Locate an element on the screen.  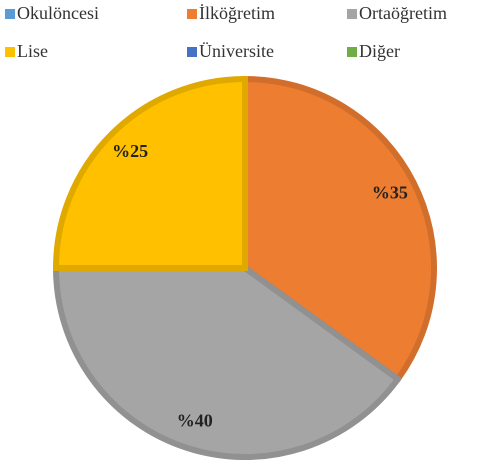
data-label: %25 is located at coordinates (130, 151).